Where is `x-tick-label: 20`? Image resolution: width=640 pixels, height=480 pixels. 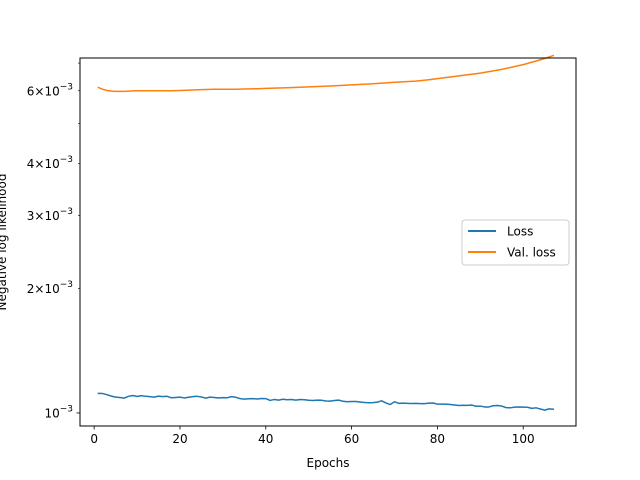
x-tick-label: 20 is located at coordinates (179, 439).